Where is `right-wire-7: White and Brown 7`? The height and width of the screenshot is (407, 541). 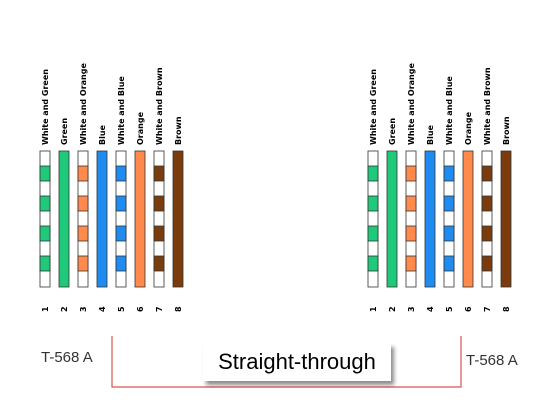 right-wire-7: White and Brown 7 is located at coordinates (487, 189).